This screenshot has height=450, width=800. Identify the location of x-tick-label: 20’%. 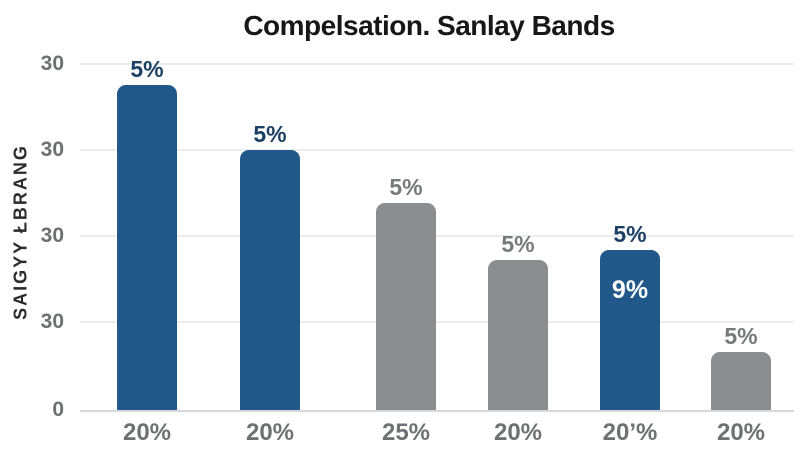
(630, 432).